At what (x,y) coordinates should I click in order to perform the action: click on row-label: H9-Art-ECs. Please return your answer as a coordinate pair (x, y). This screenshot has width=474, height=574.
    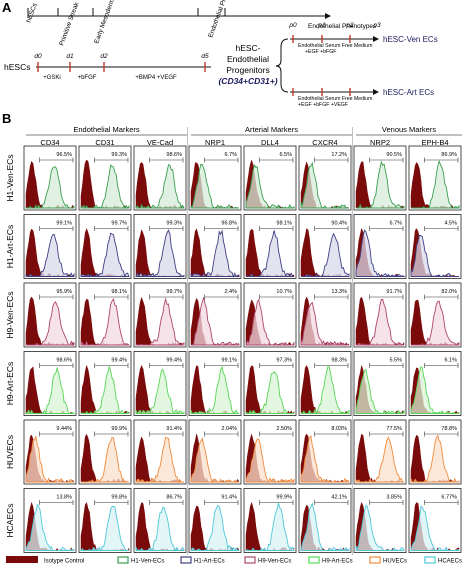
    Looking at the image, I should click on (10, 383).